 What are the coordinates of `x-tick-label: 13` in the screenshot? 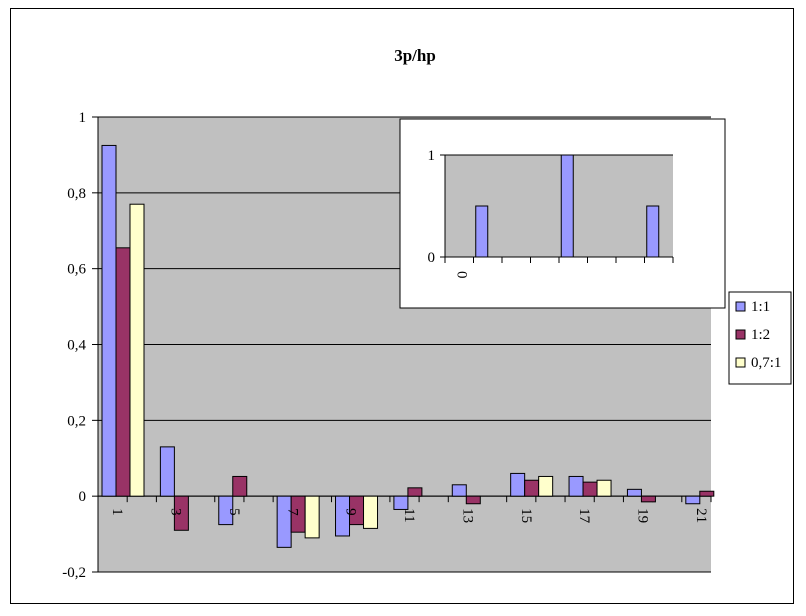 It's located at (467, 515).